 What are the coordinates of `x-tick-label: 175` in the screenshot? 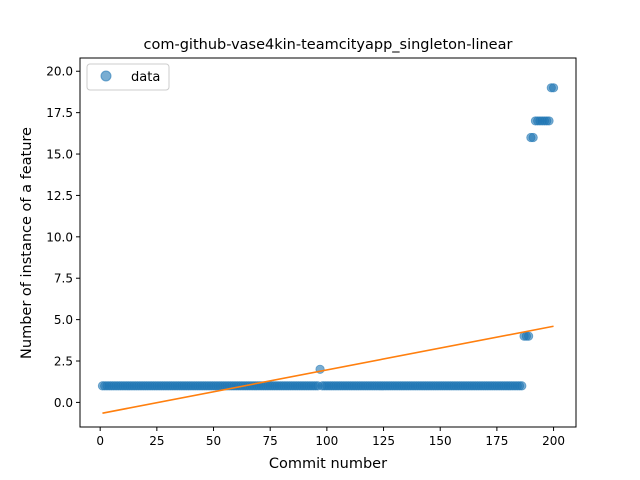 It's located at (496, 441).